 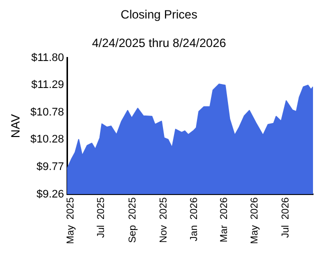 What do you see at coordinates (47, 85) in the screenshot?
I see `y-tick-label: $11.29` at bounding box center [47, 85].